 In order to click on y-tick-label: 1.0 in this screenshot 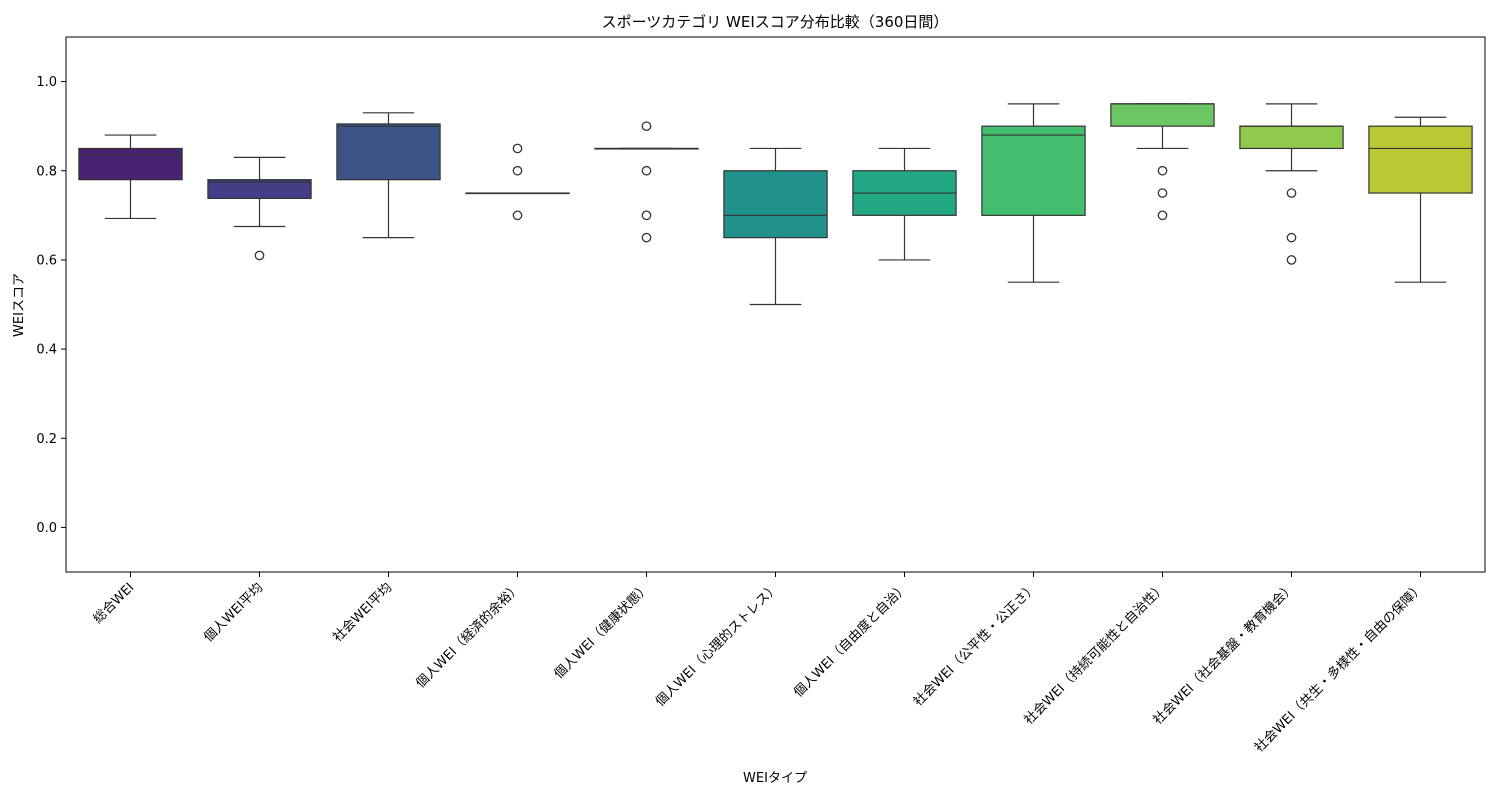, I will do `click(46, 82)`.